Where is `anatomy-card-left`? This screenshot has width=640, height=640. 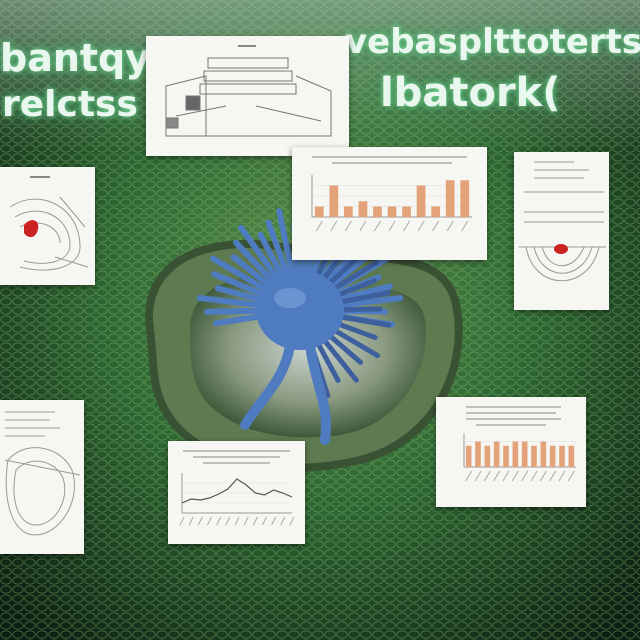
anatomy-card-left is located at coordinates (47, 226).